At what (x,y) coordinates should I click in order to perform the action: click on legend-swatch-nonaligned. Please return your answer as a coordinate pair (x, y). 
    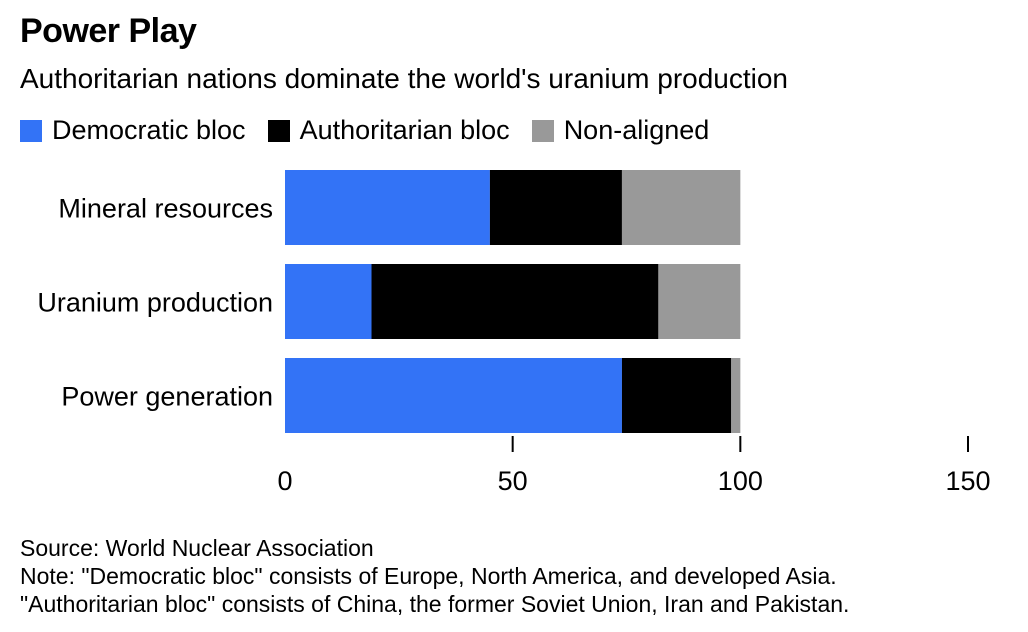
    Looking at the image, I should click on (542, 130).